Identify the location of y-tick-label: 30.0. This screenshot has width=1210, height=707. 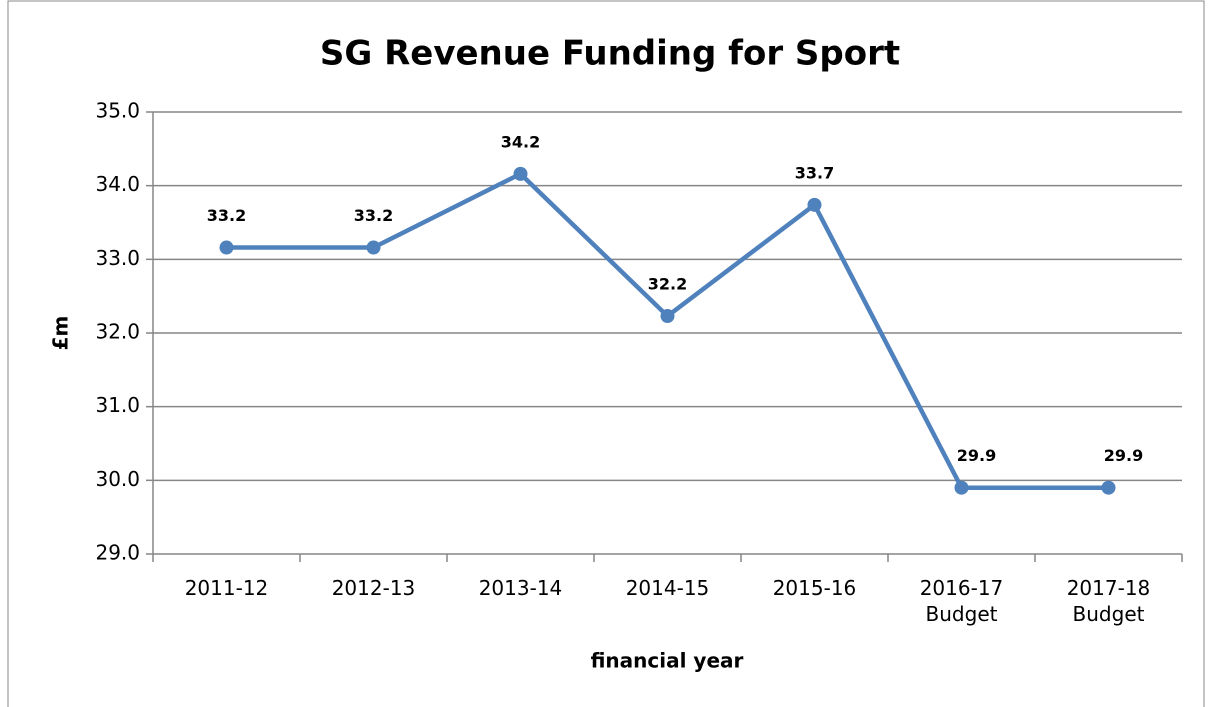
(117, 479).